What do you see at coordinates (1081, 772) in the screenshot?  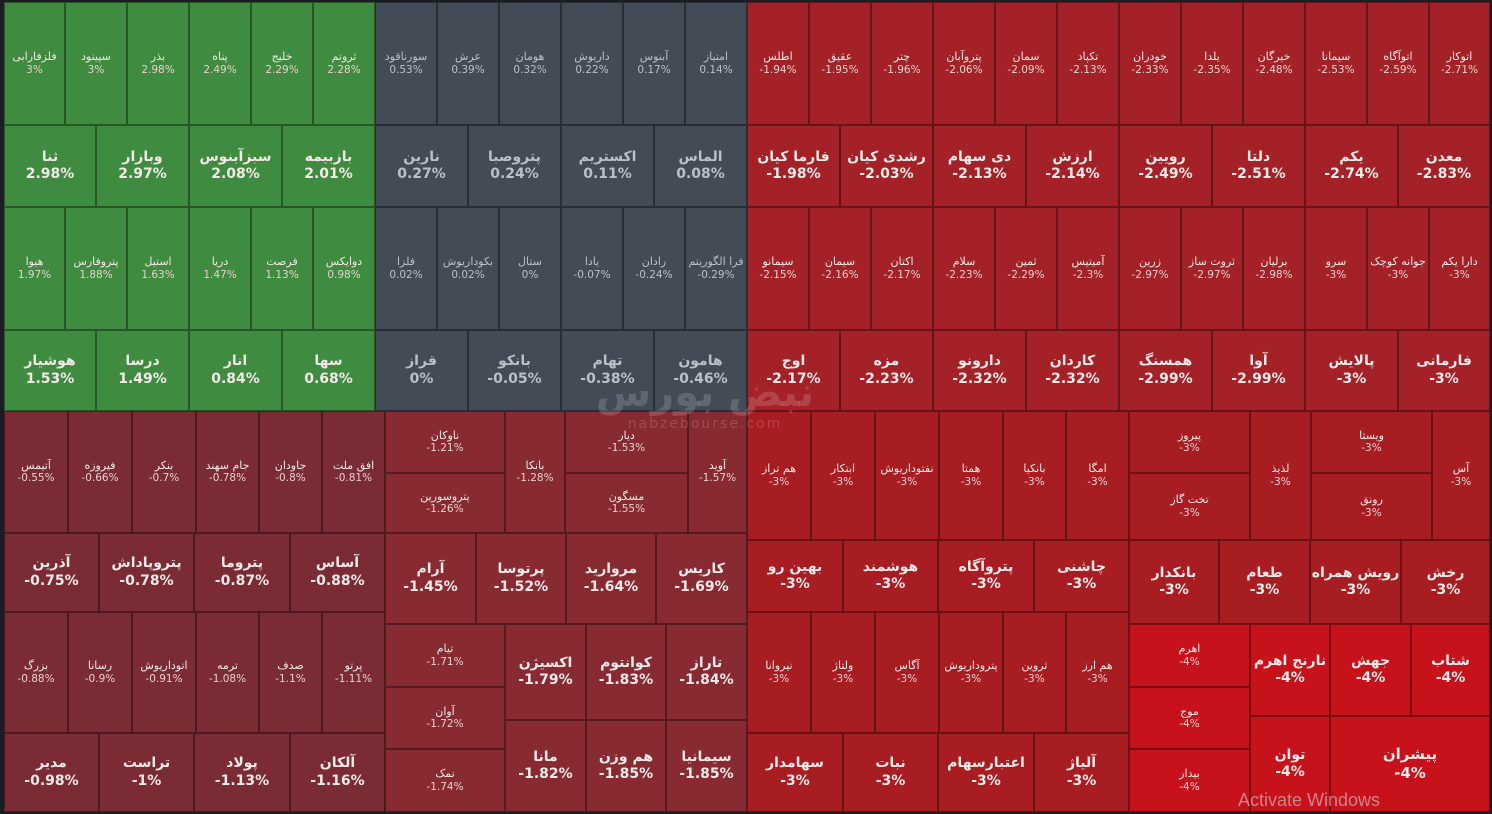 I see `stock-tile: آلیاژ -3%` at bounding box center [1081, 772].